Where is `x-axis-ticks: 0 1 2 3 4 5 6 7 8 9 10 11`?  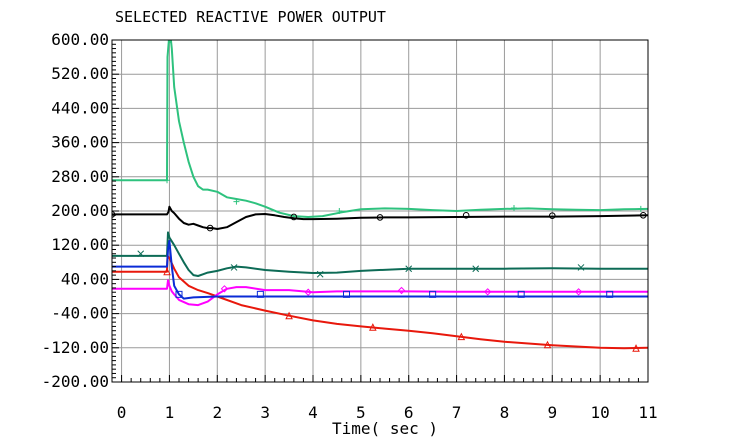 x-axis-ticks: 0 1 2 3 4 5 6 7 8 9 10 11 is located at coordinates (387, 412).